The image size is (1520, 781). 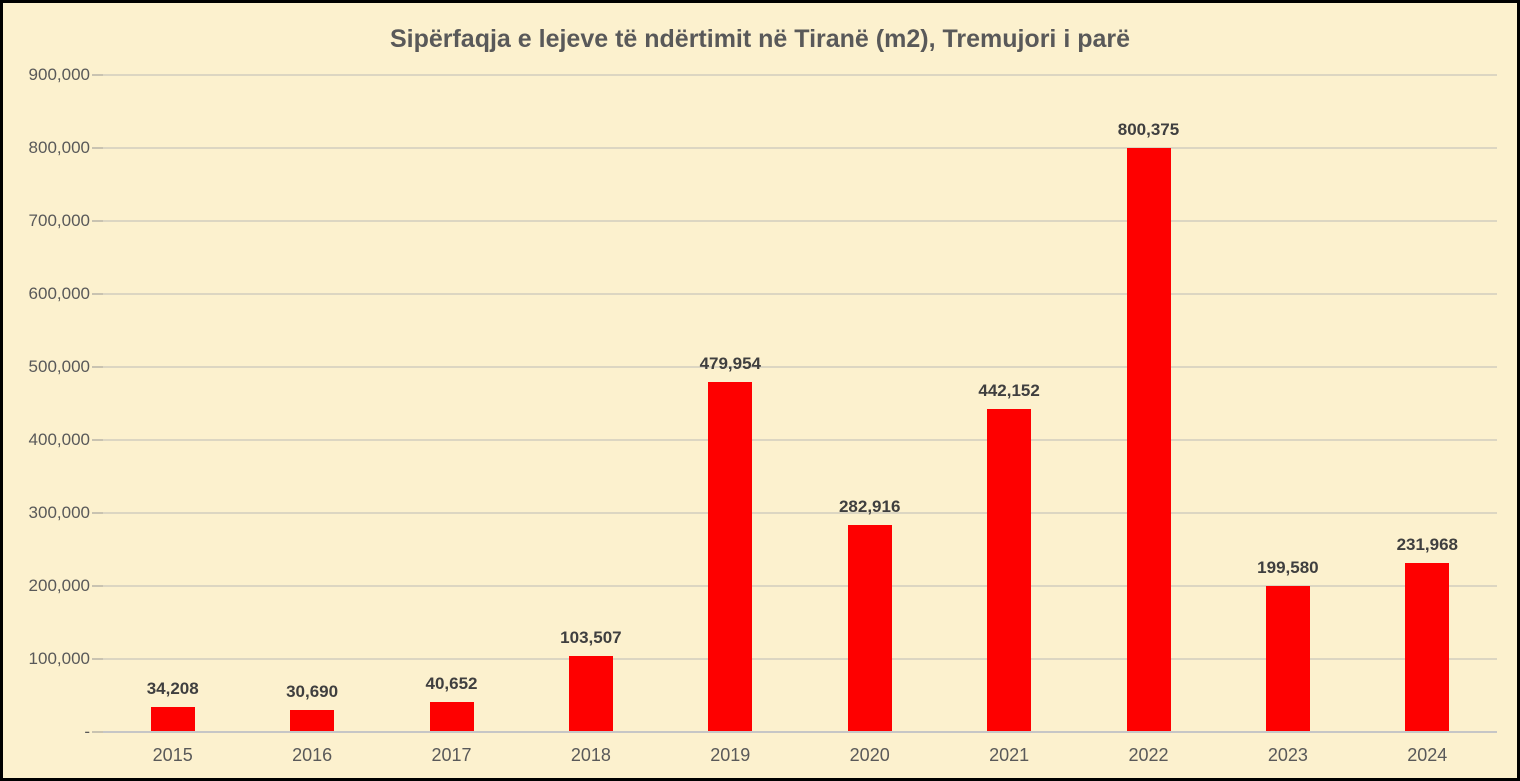 What do you see at coordinates (591, 638) in the screenshot?
I see `bar-value-label: 103,507` at bounding box center [591, 638].